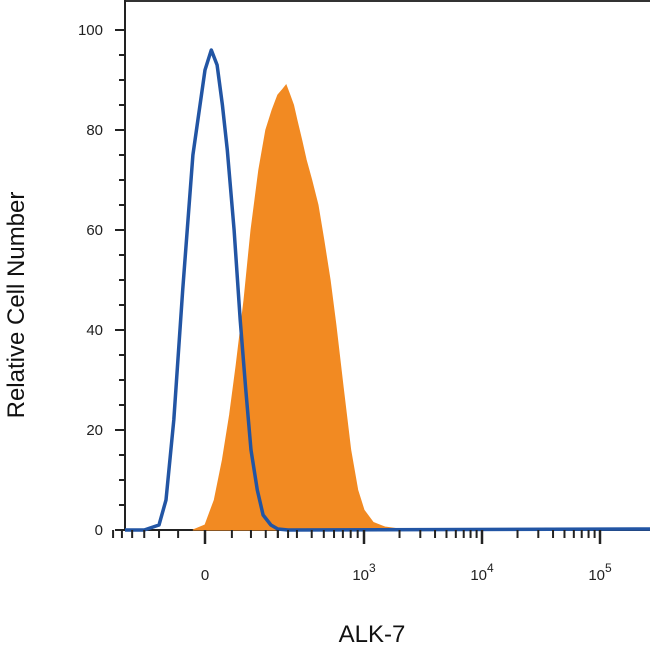 The width and height of the screenshot is (650, 654). I want to click on x-tick-label: 10⁴, so click(482, 572).